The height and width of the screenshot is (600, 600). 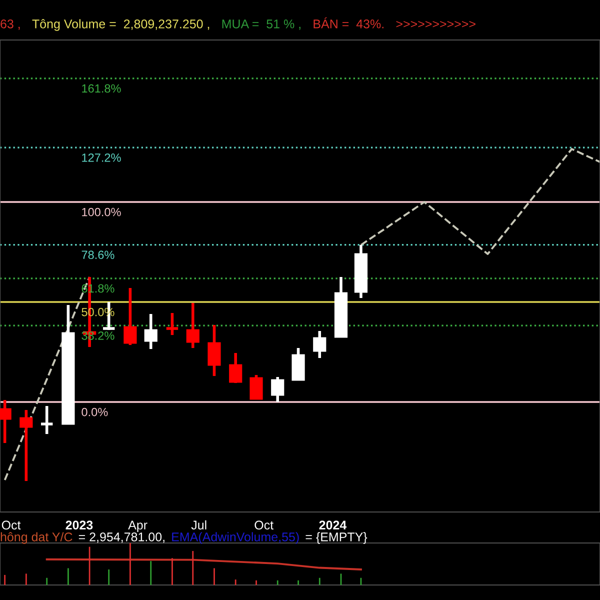 What do you see at coordinates (198, 525) in the screenshot?
I see `x-tick-label: Jul` at bounding box center [198, 525].